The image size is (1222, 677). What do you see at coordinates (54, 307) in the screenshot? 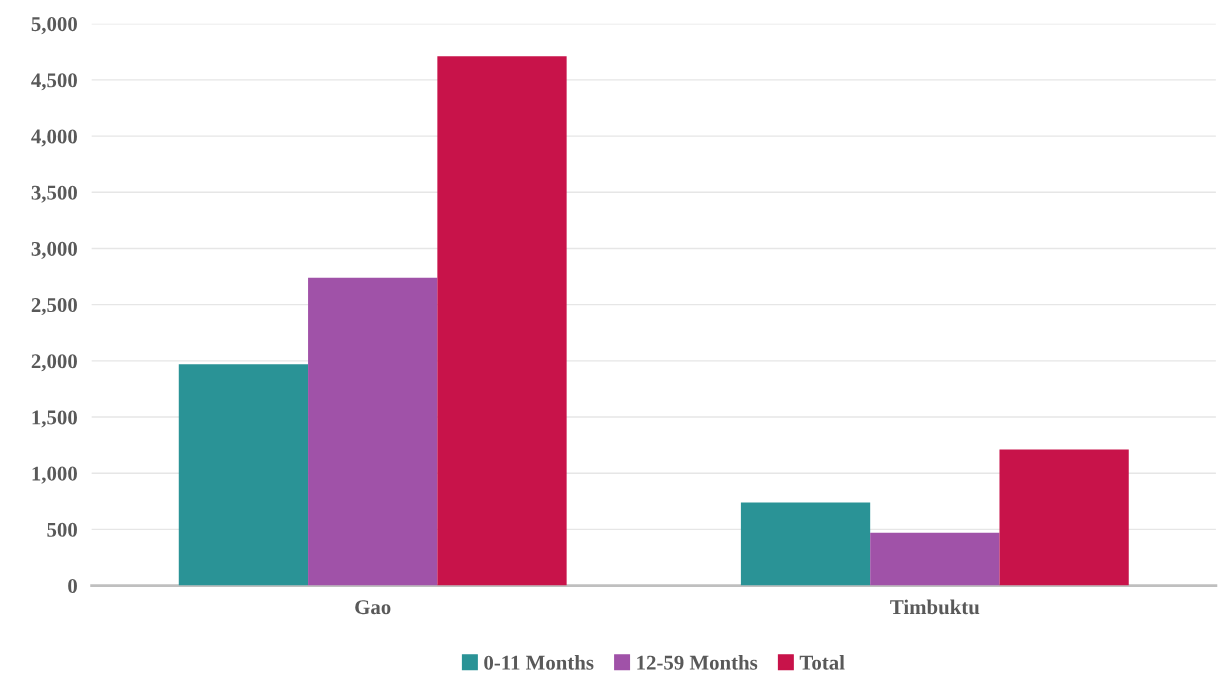
I see `y-tick-label: 2,500` at bounding box center [54, 307].